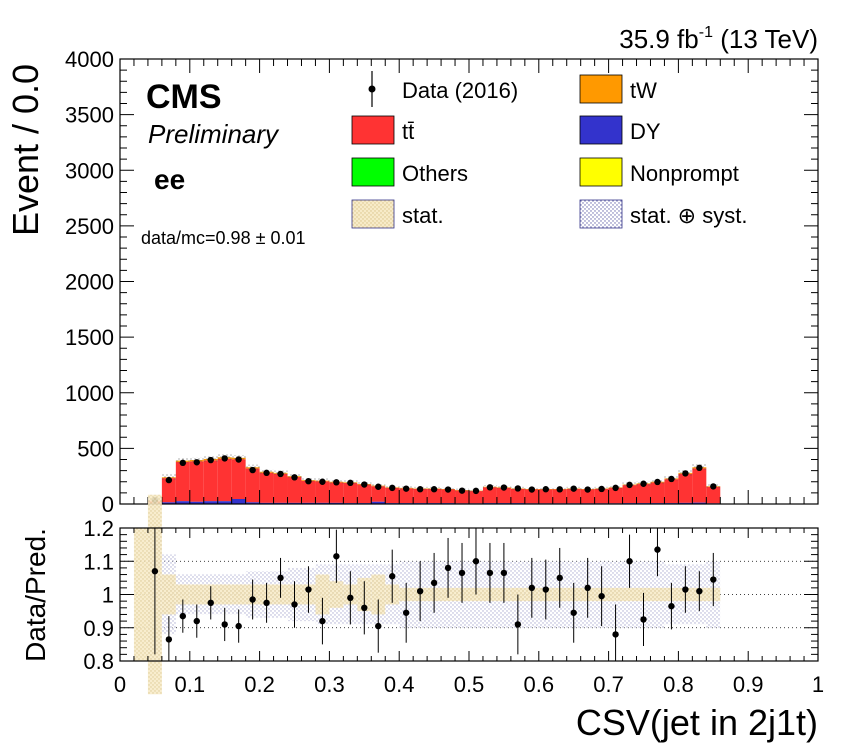 This screenshot has height=752, width=861. I want to click on legend-label: stat., so click(423, 215).